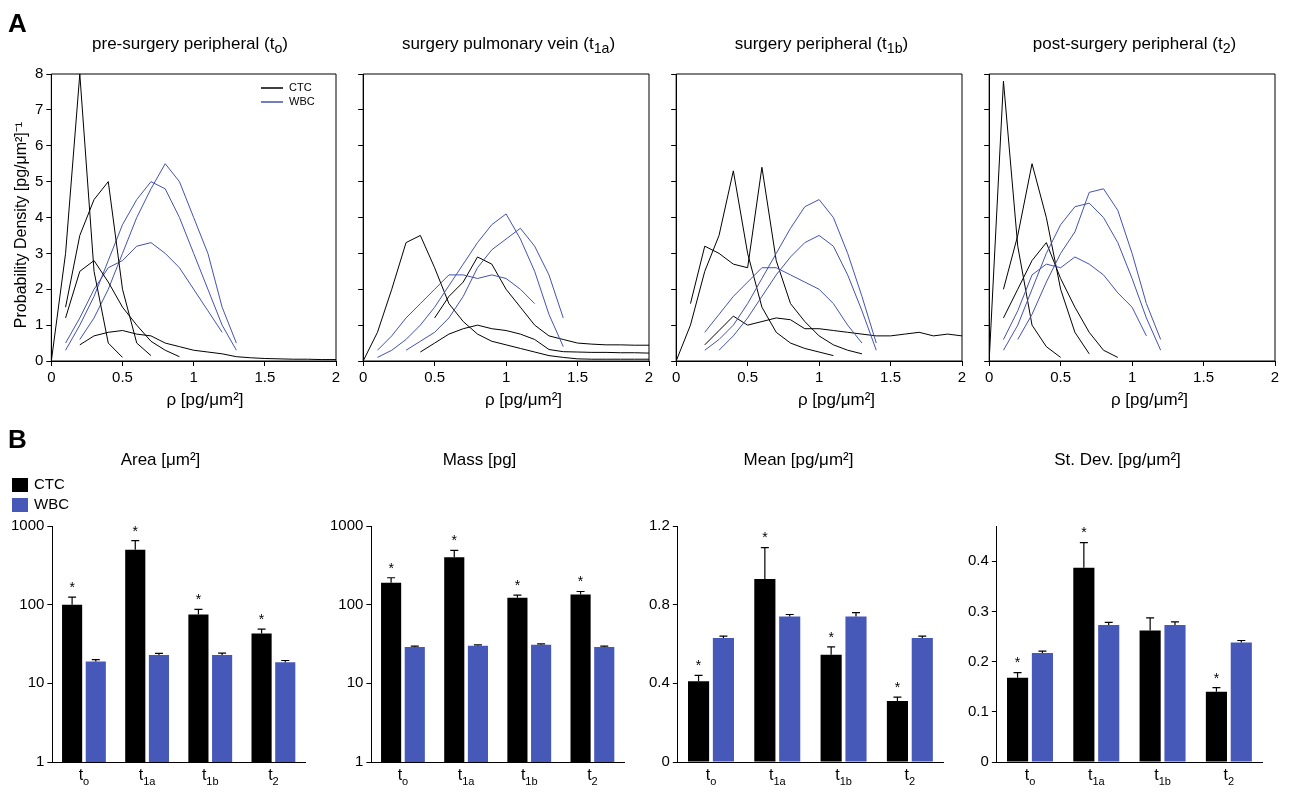 This screenshot has height=795, width=1298. I want to click on y-tick-label: 3, so click(39, 252).